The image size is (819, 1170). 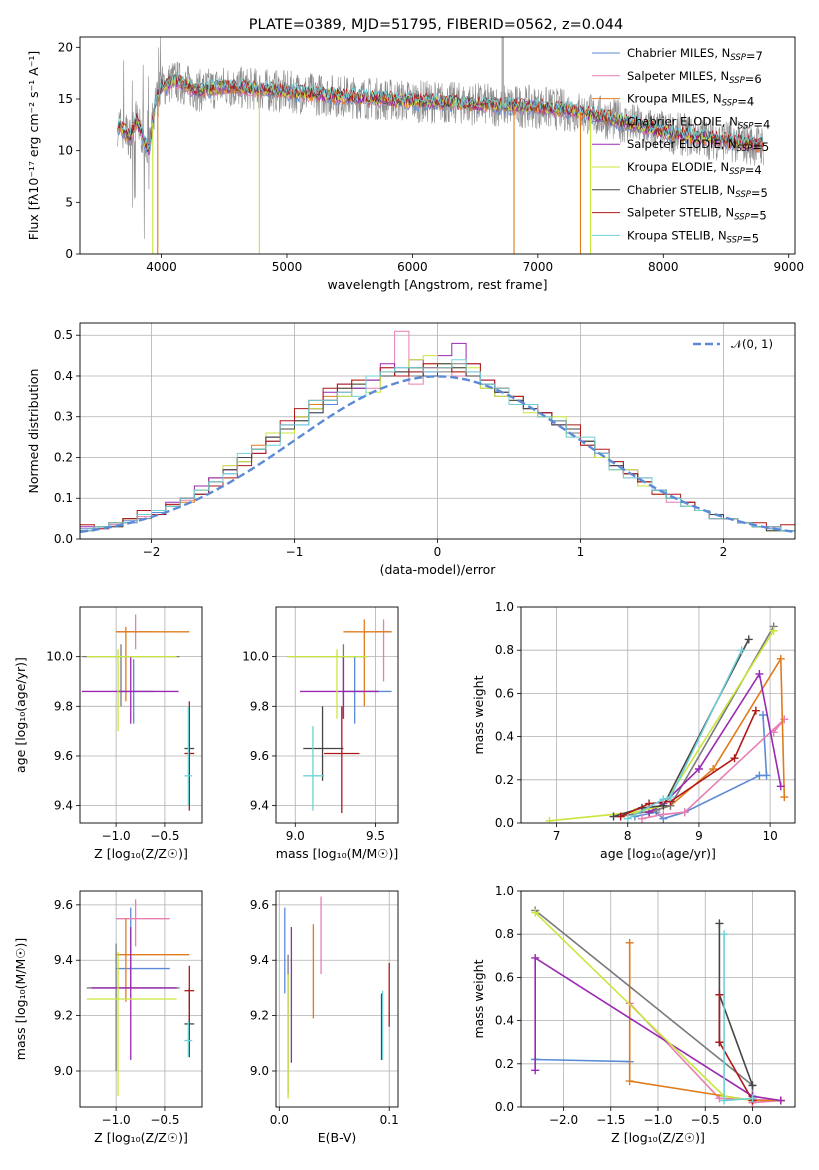 What do you see at coordinates (141, 715) in the screenshot?
I see `age-vs-z-frame` at bounding box center [141, 715].